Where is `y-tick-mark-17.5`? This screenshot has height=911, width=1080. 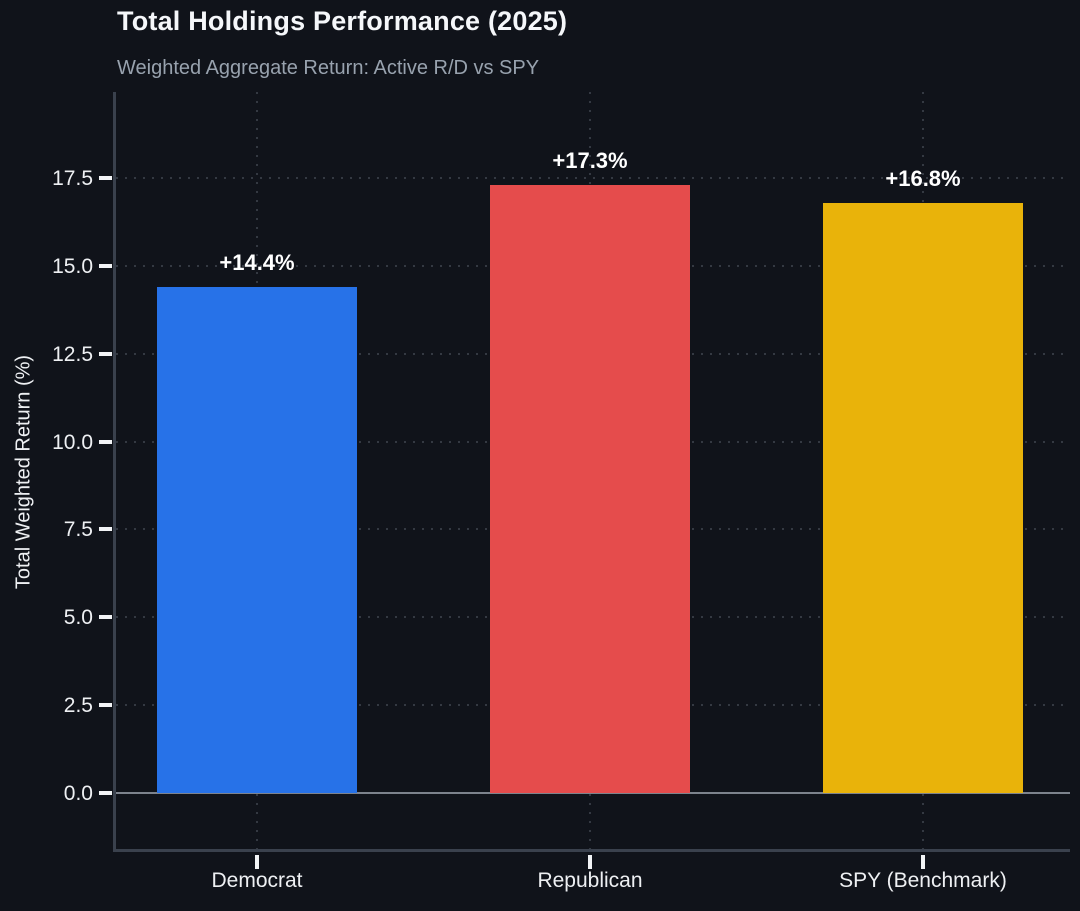 y-tick-mark-17.5 is located at coordinates (105, 177).